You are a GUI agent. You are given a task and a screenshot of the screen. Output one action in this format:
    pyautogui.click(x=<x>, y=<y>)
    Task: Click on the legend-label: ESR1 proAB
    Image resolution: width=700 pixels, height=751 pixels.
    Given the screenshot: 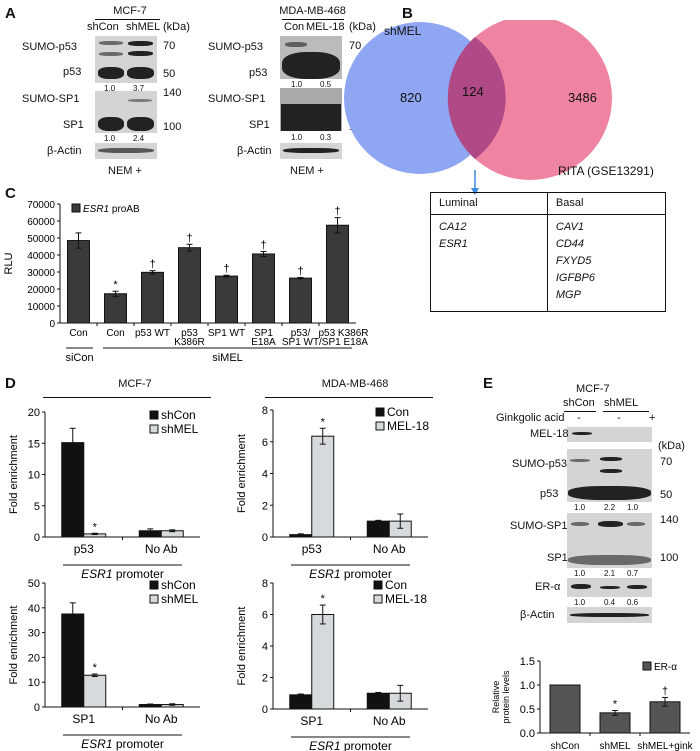 What is the action you would take?
    pyautogui.click(x=111, y=209)
    